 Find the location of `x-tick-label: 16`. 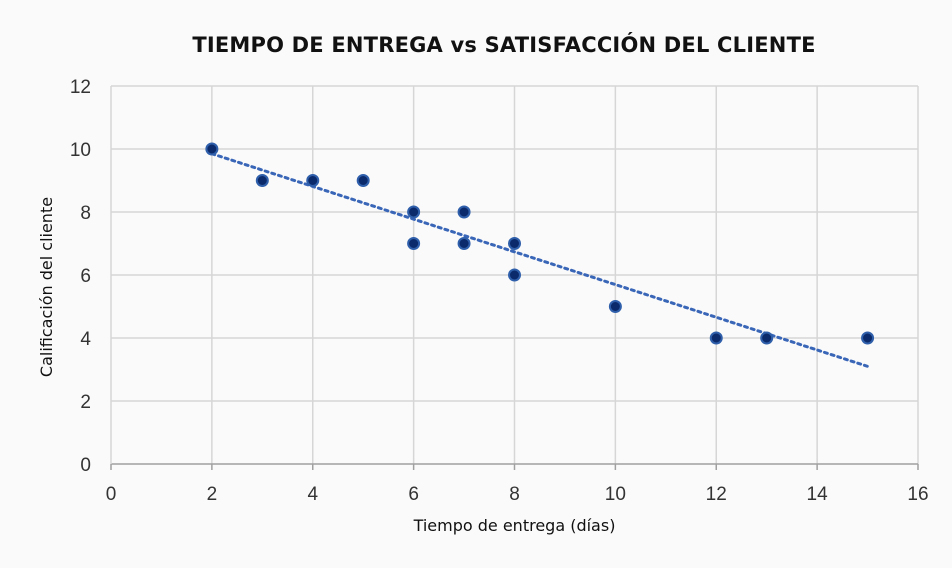

x-tick-label: 16 is located at coordinates (917, 494).